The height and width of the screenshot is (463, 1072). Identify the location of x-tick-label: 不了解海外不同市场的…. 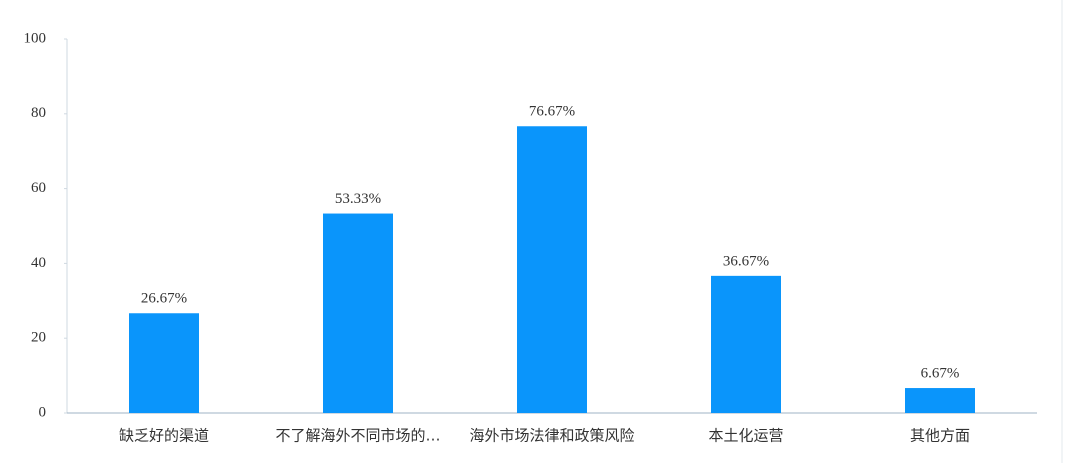
(357, 436).